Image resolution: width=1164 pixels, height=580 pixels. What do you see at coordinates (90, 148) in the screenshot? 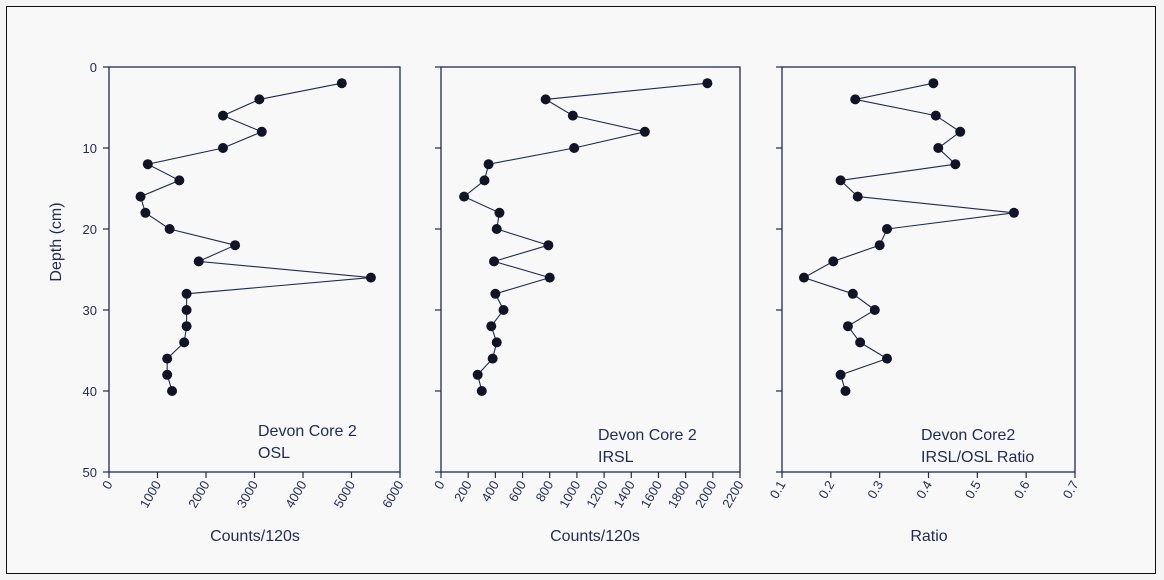
I see `y-tick-label: 10` at bounding box center [90, 148].